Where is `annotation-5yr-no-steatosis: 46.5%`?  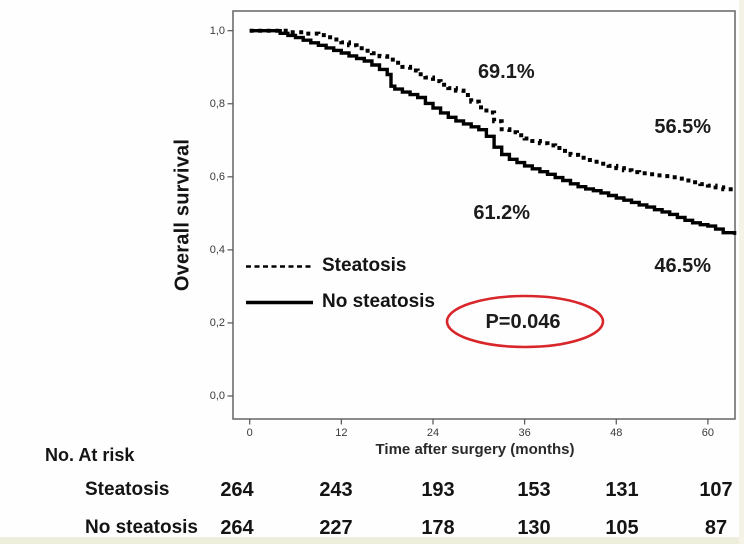 annotation-5yr-no-steatosis: 46.5% is located at coordinates (683, 265).